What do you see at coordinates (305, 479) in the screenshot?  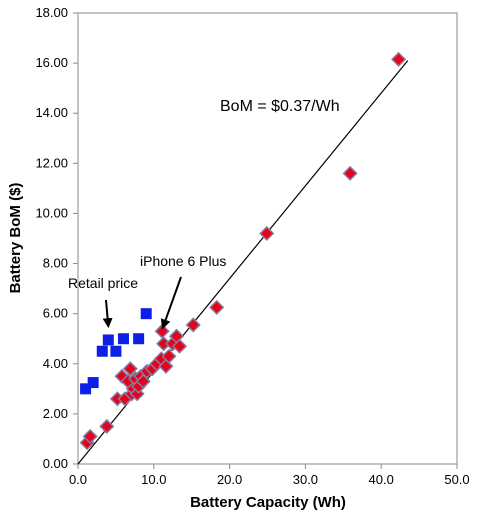 I see `x-tick-label: 30.0` at bounding box center [305, 479].